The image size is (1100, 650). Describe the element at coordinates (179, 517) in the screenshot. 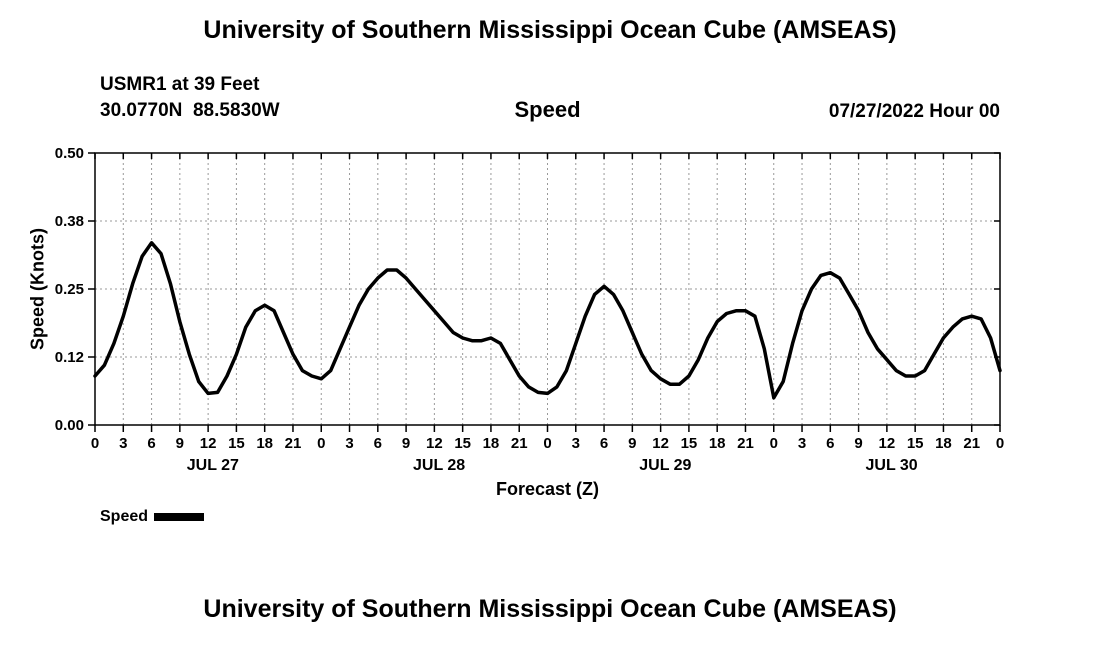

I see `legend-line-swatch` at that location.